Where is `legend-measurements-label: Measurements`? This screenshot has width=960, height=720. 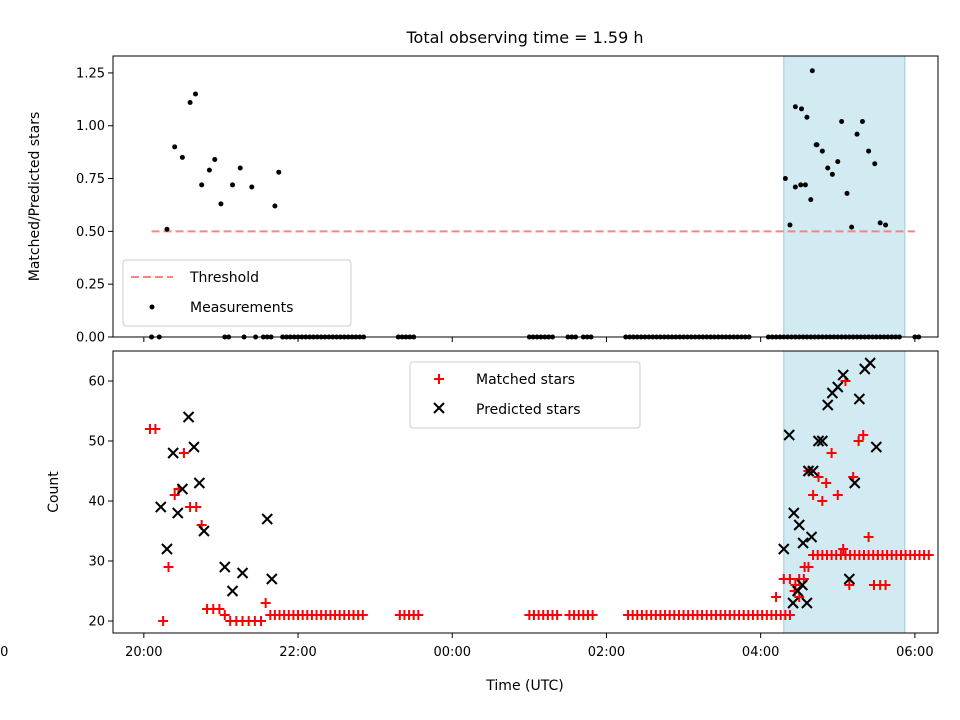 legend-measurements-label: Measurements is located at coordinates (241, 308).